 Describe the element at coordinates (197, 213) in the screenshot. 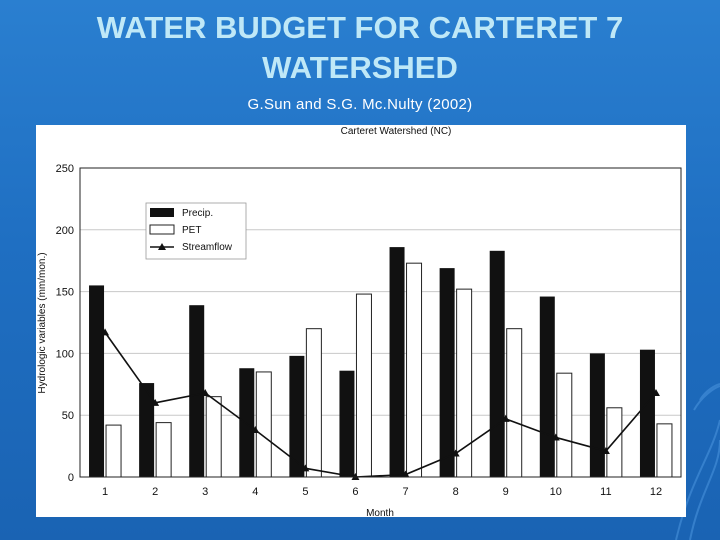

I see `legend-label: Precip.` at that location.